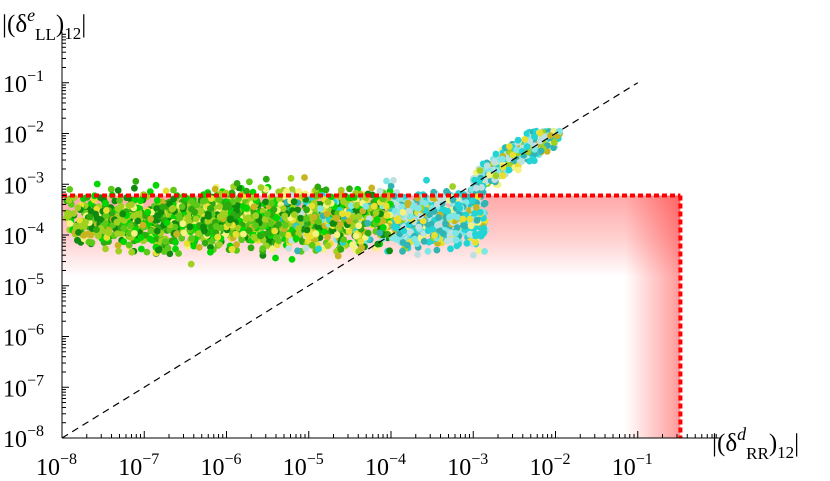  What do you see at coordinates (23, 83) in the screenshot?
I see `y-tick-label: 10⁻¹` at bounding box center [23, 83].